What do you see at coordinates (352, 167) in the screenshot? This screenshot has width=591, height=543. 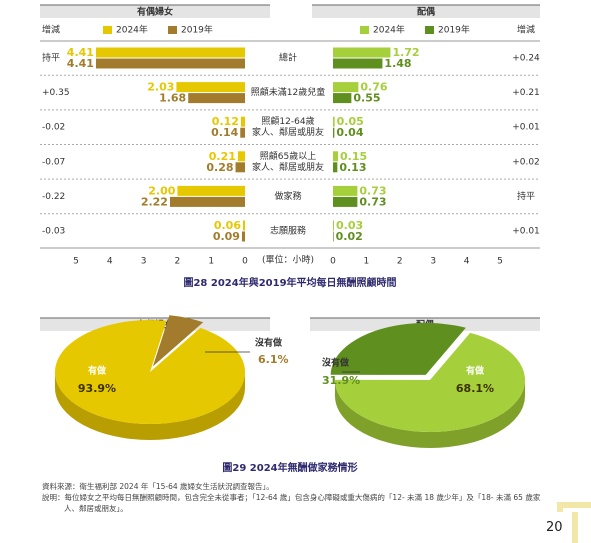 I see `value-label: 0.13` at bounding box center [352, 167].